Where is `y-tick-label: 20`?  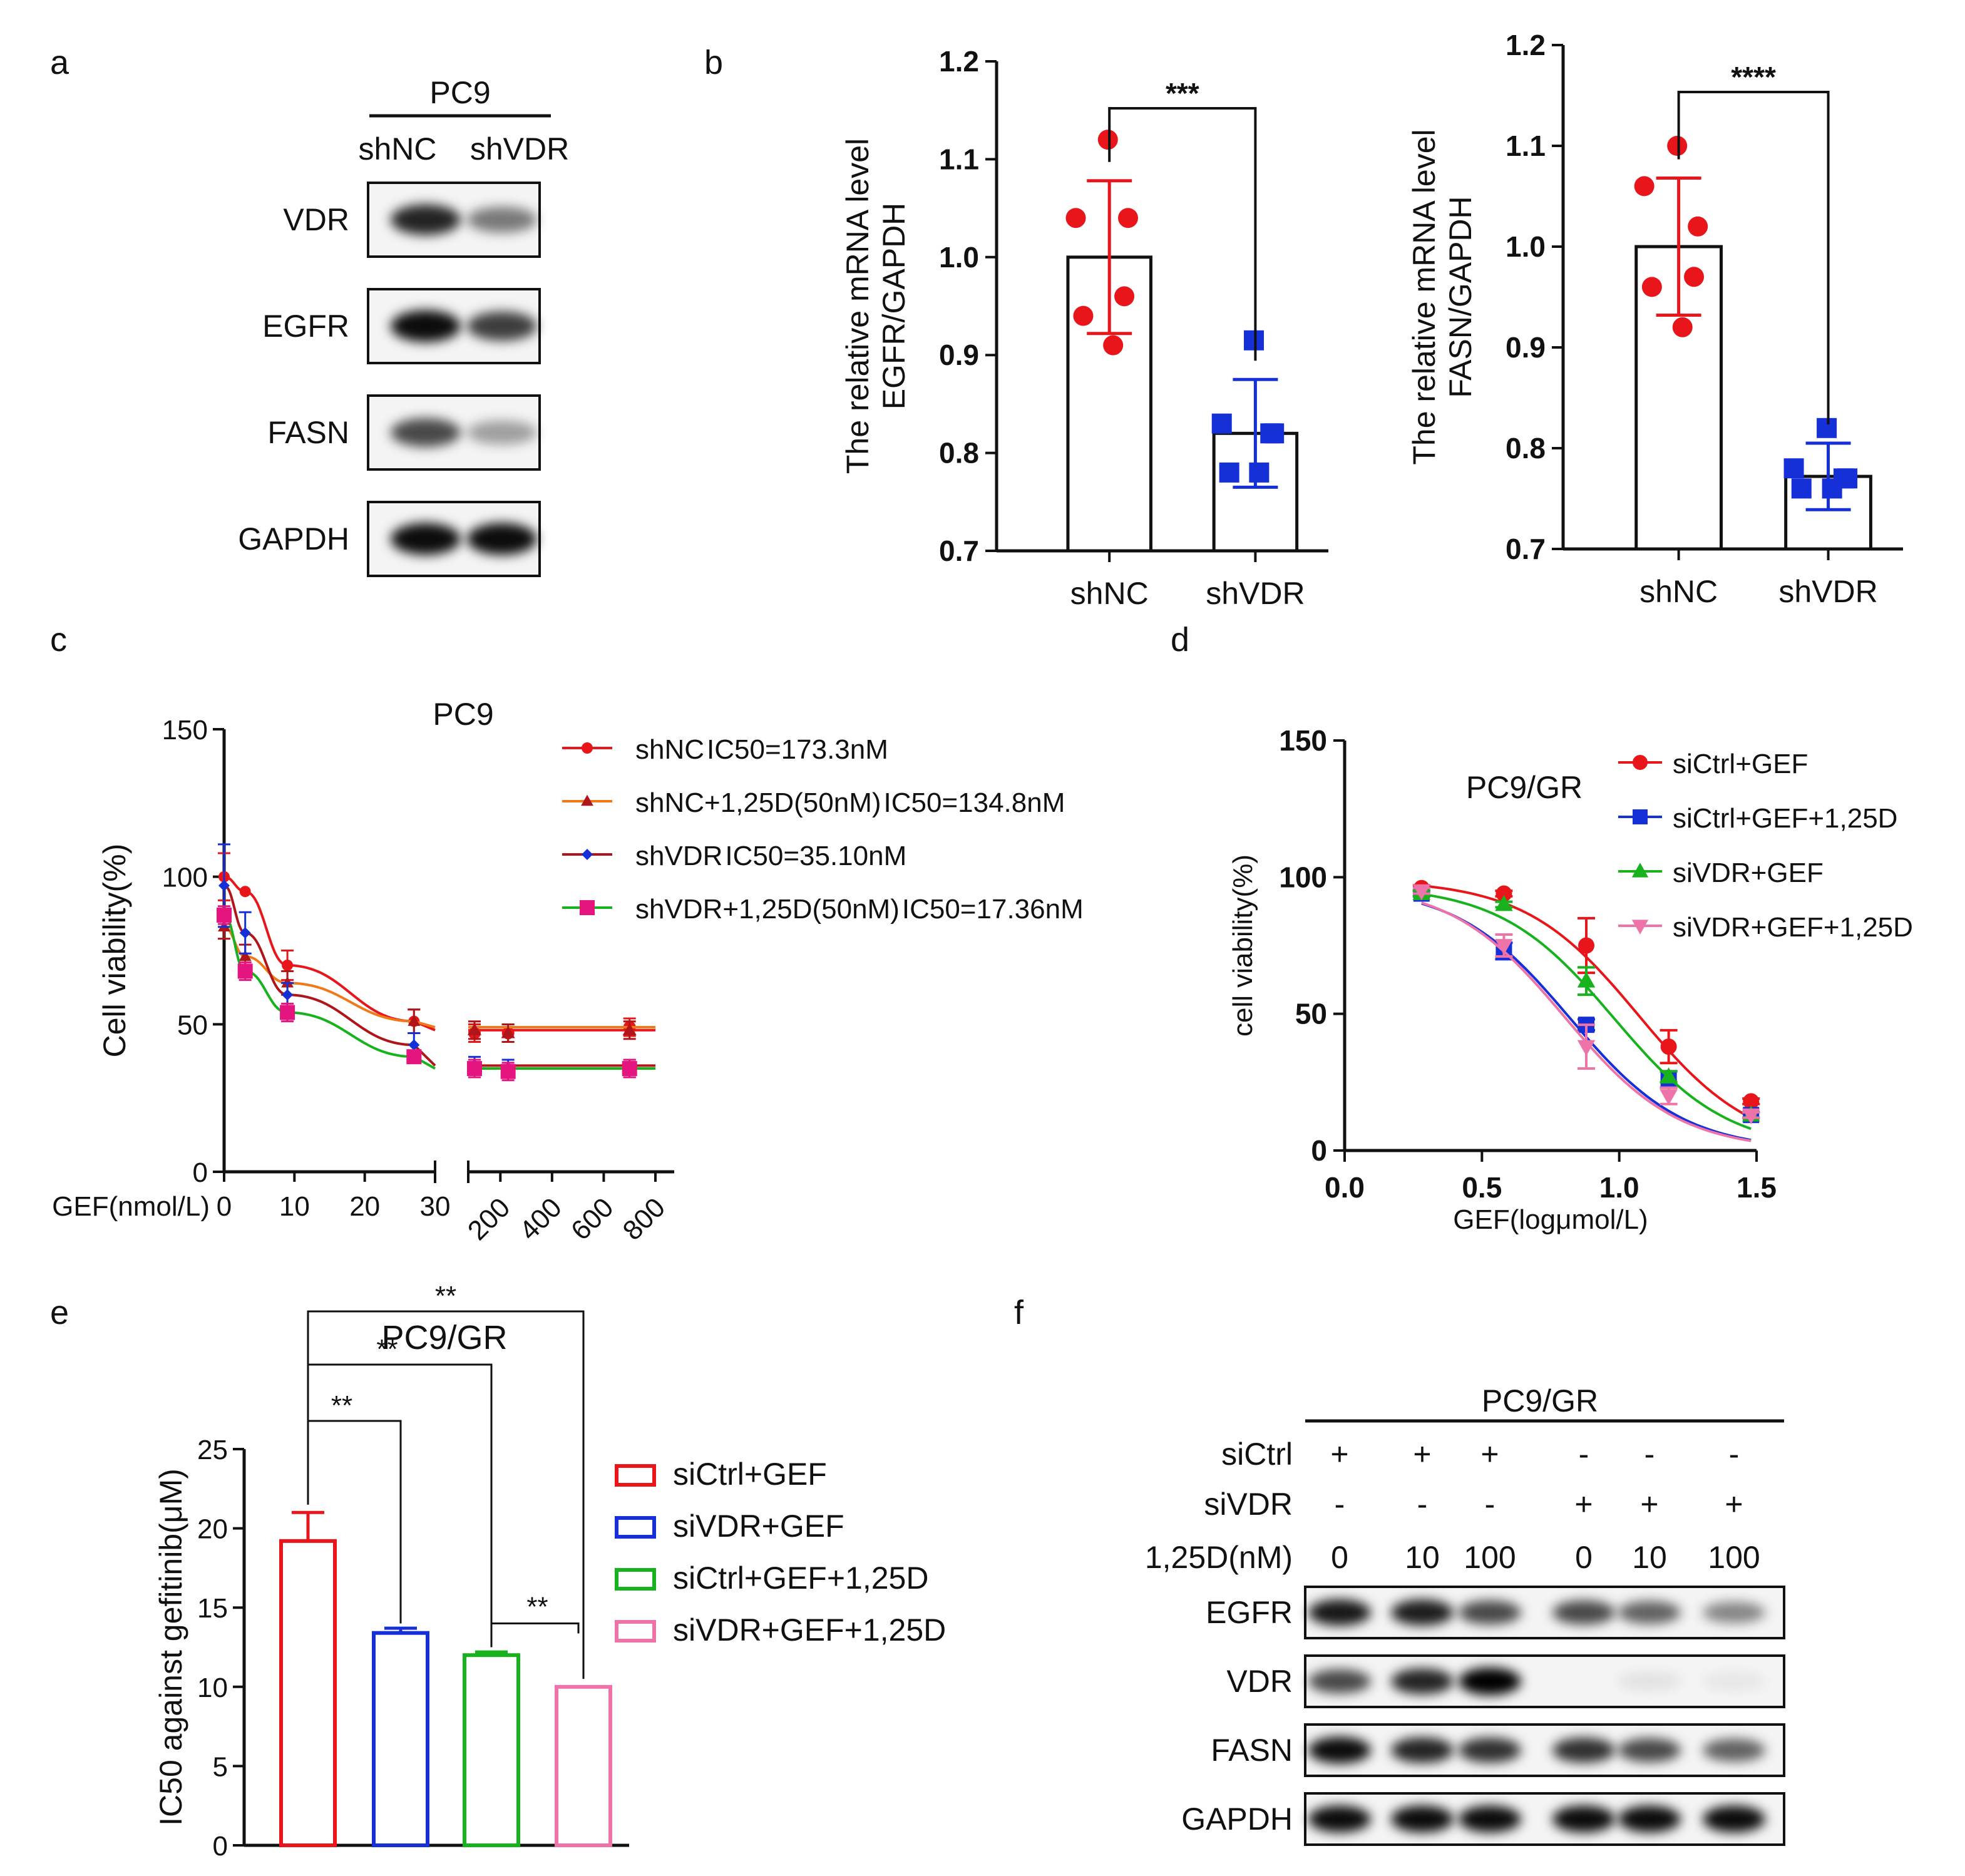
y-tick-label: 20 is located at coordinates (212, 1529).